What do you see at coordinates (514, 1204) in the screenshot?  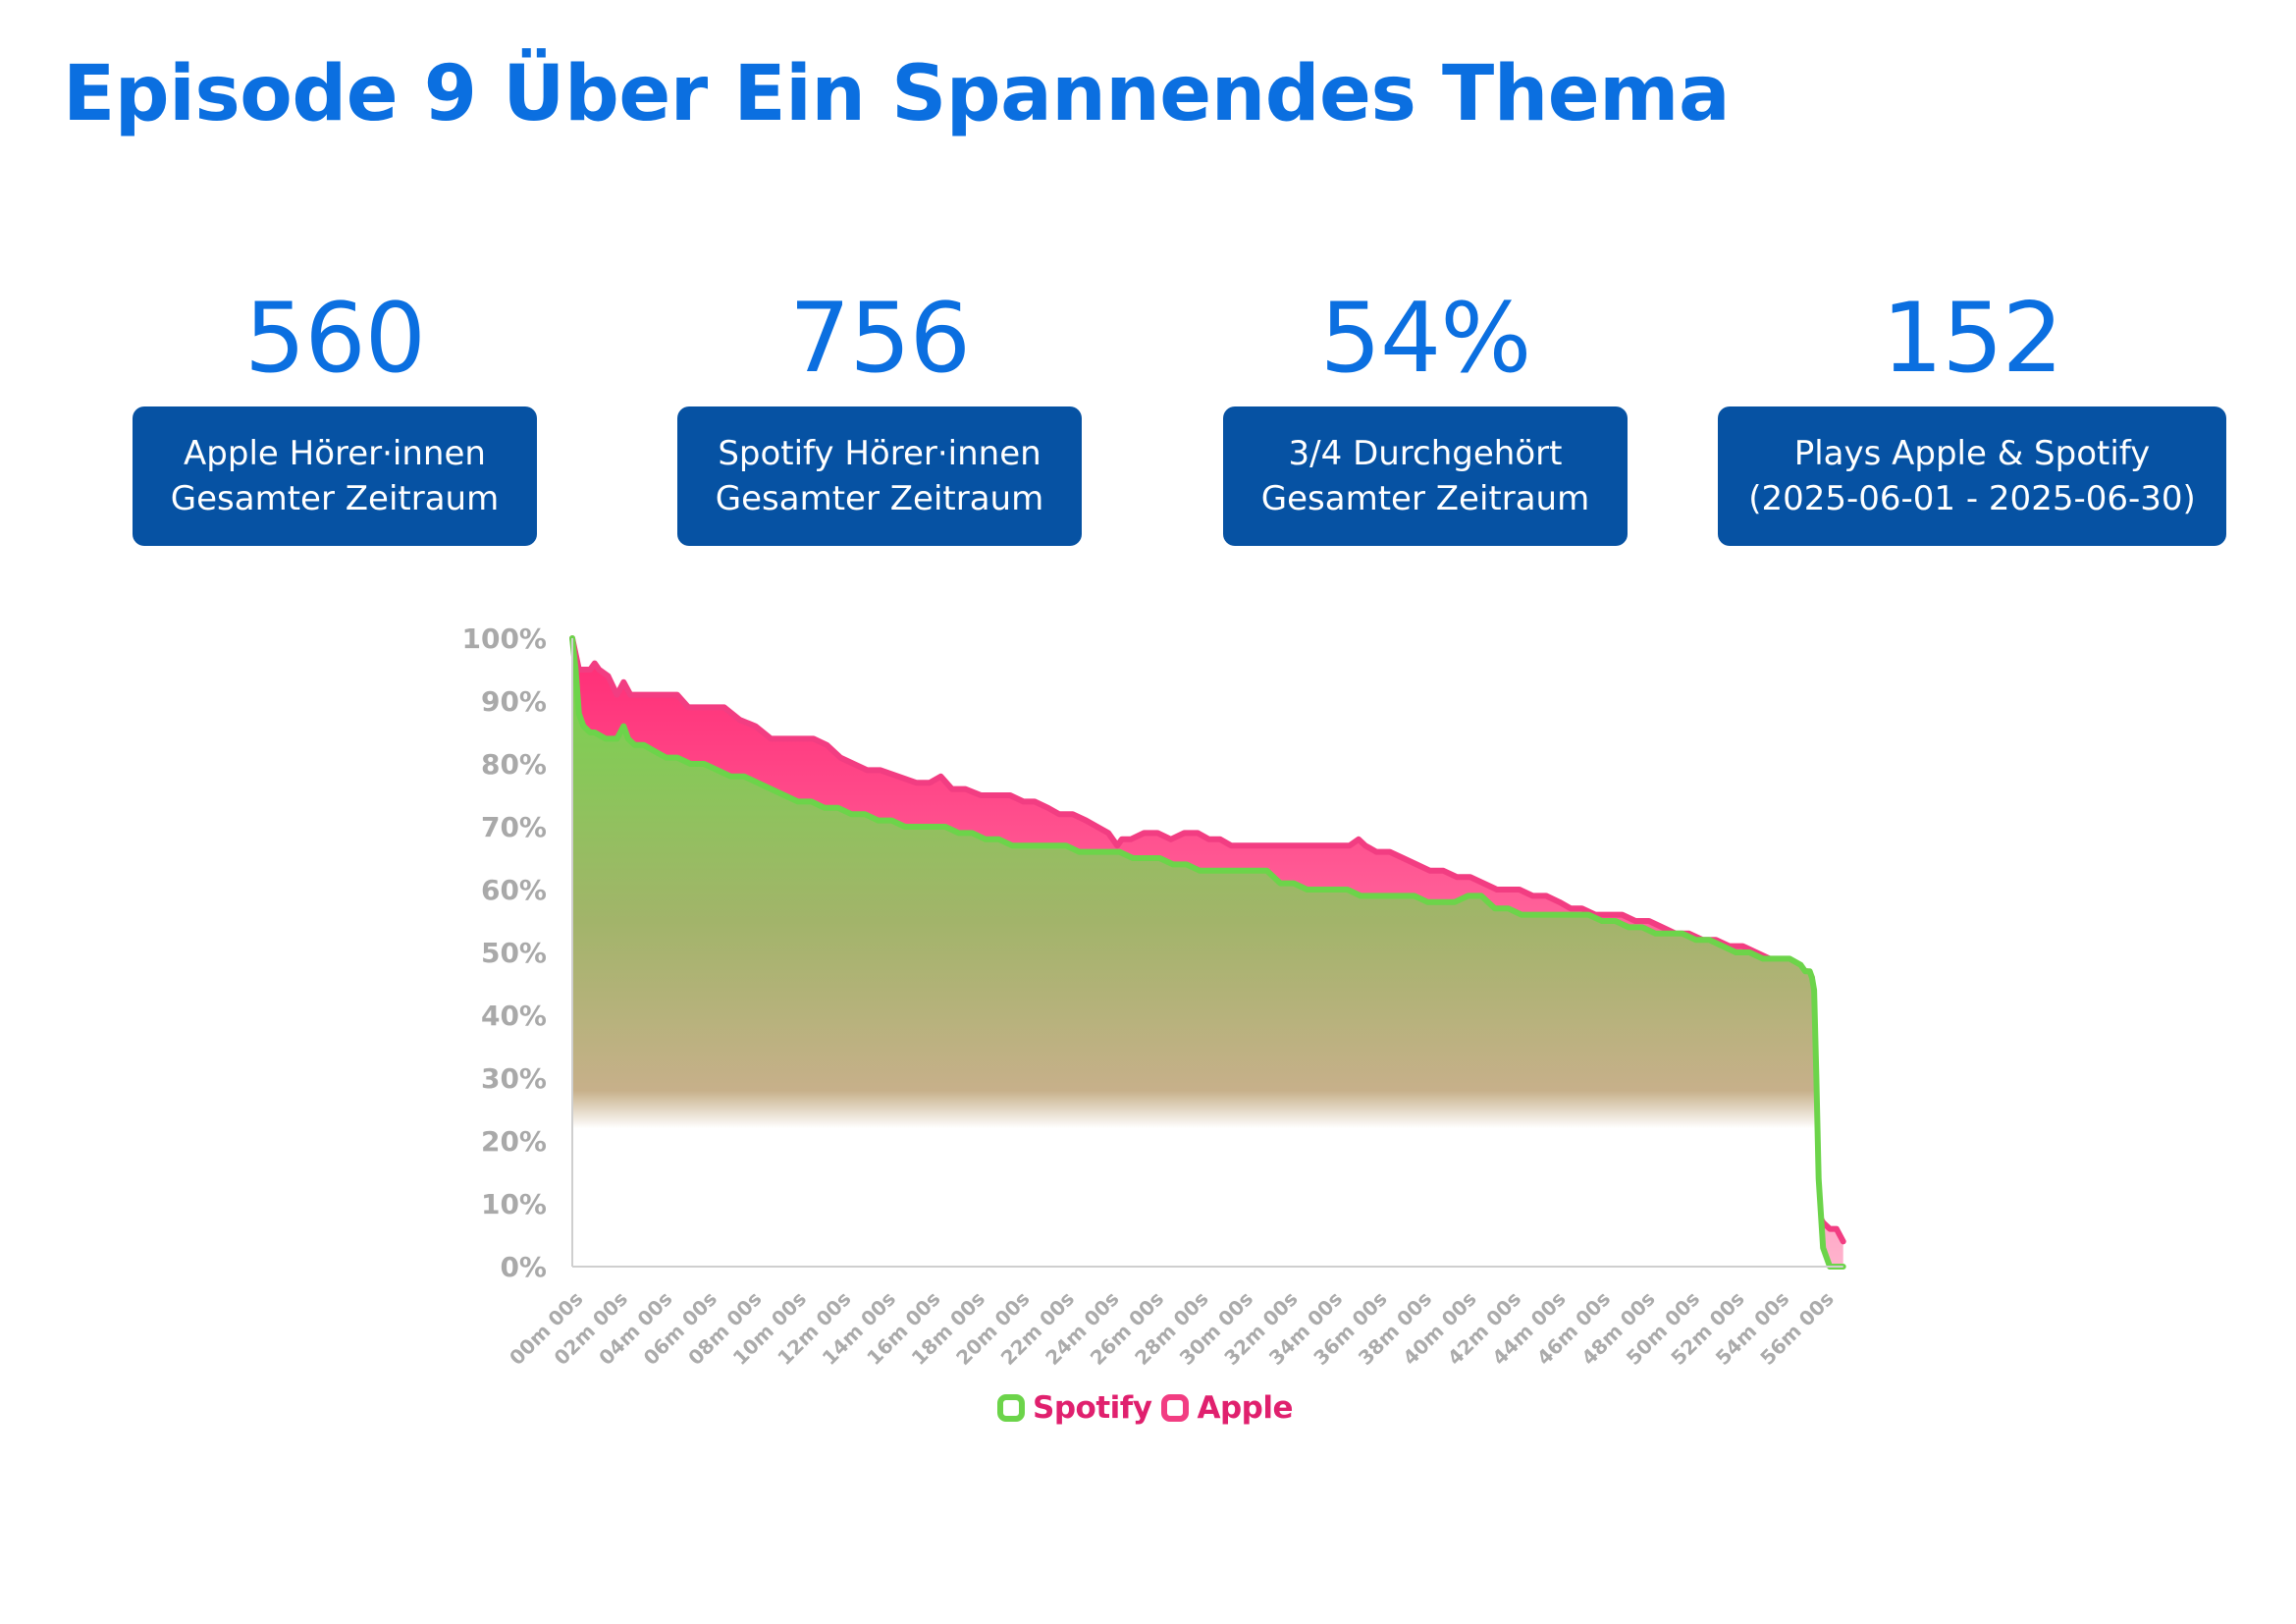 I see `y-tick-label: 10%` at bounding box center [514, 1204].